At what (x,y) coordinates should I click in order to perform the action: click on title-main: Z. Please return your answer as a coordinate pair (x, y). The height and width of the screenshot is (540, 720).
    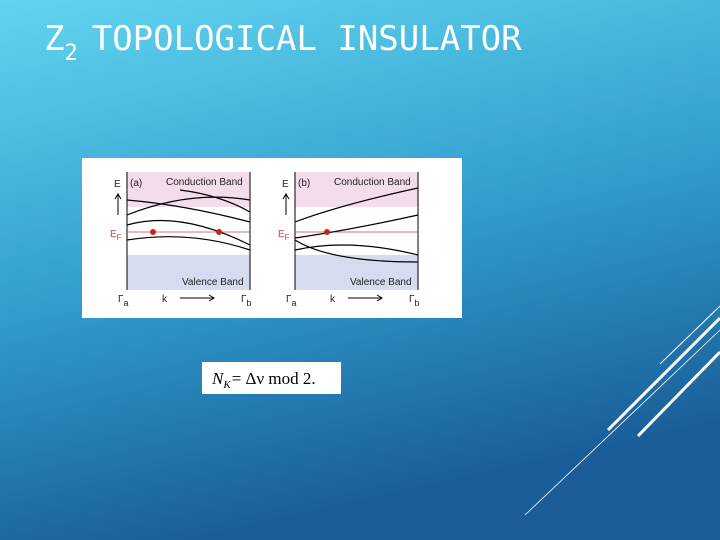
    Looking at the image, I should click on (54, 39).